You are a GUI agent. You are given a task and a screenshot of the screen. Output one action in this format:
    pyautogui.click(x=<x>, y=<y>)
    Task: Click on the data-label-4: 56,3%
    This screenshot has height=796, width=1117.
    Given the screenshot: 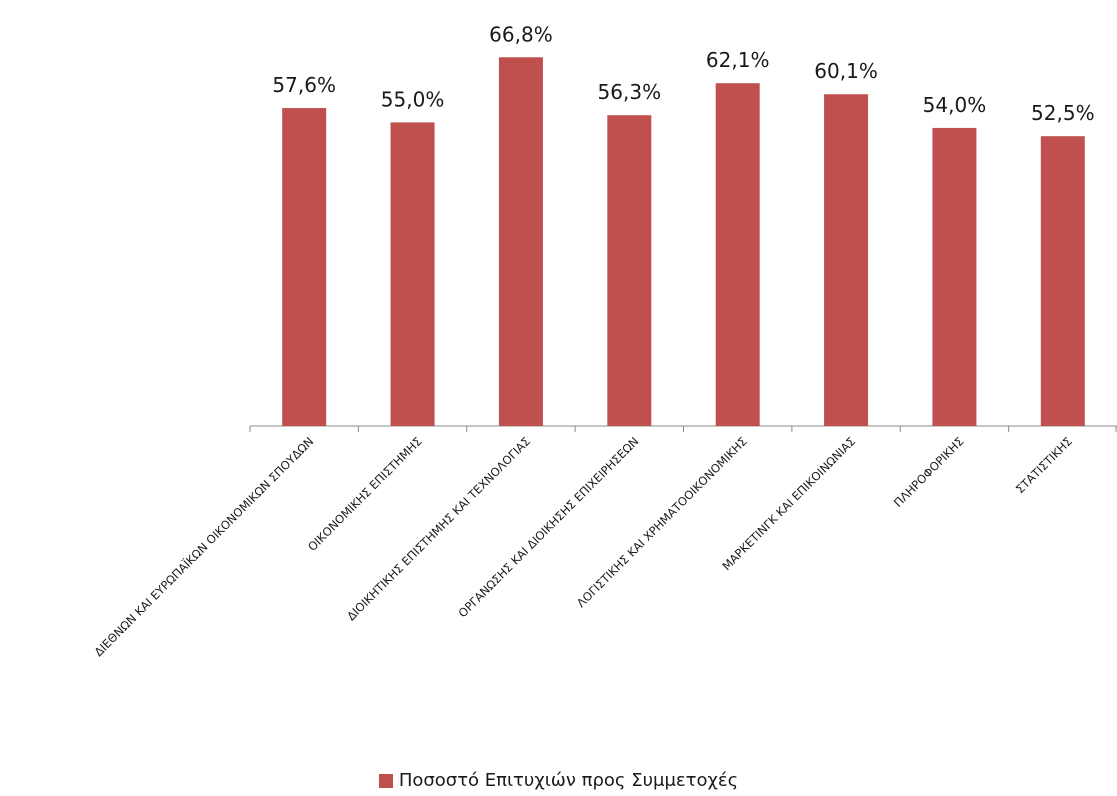 What is the action you would take?
    pyautogui.click(x=630, y=92)
    